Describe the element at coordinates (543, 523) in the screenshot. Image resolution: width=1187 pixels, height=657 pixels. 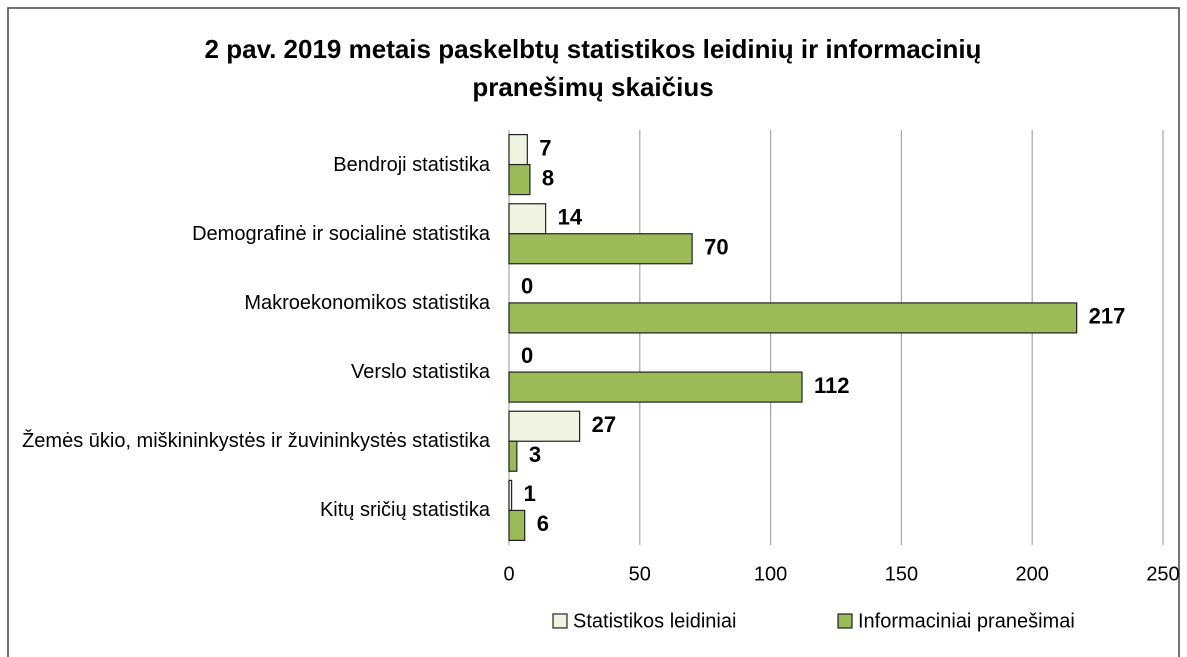
I see `data-label: 6` at that location.